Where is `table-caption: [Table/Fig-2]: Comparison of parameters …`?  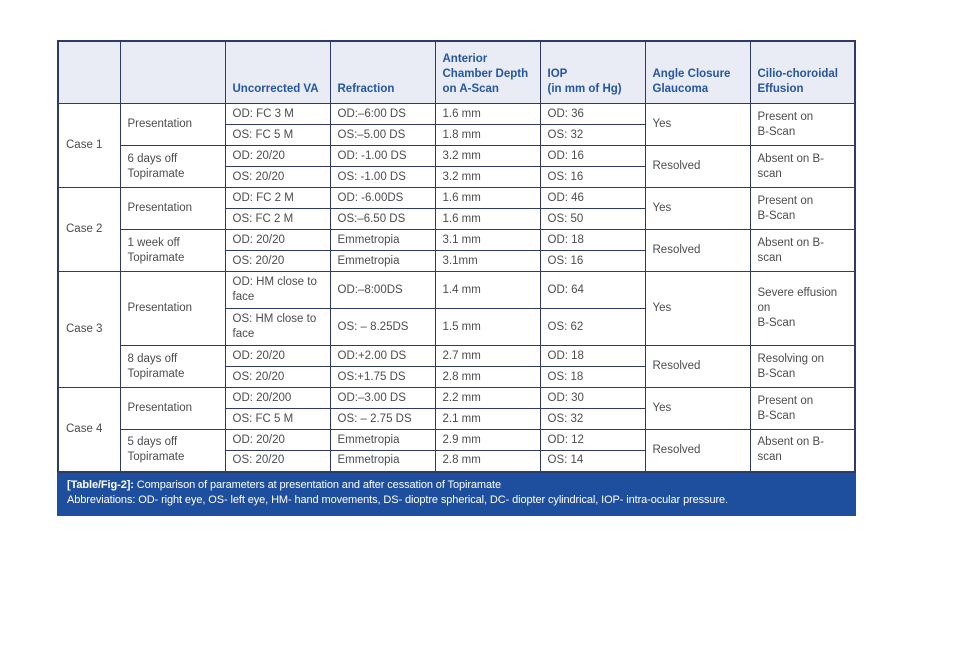 table-caption: [Table/Fig-2]: Comparison of parameters … is located at coordinates (456, 494).